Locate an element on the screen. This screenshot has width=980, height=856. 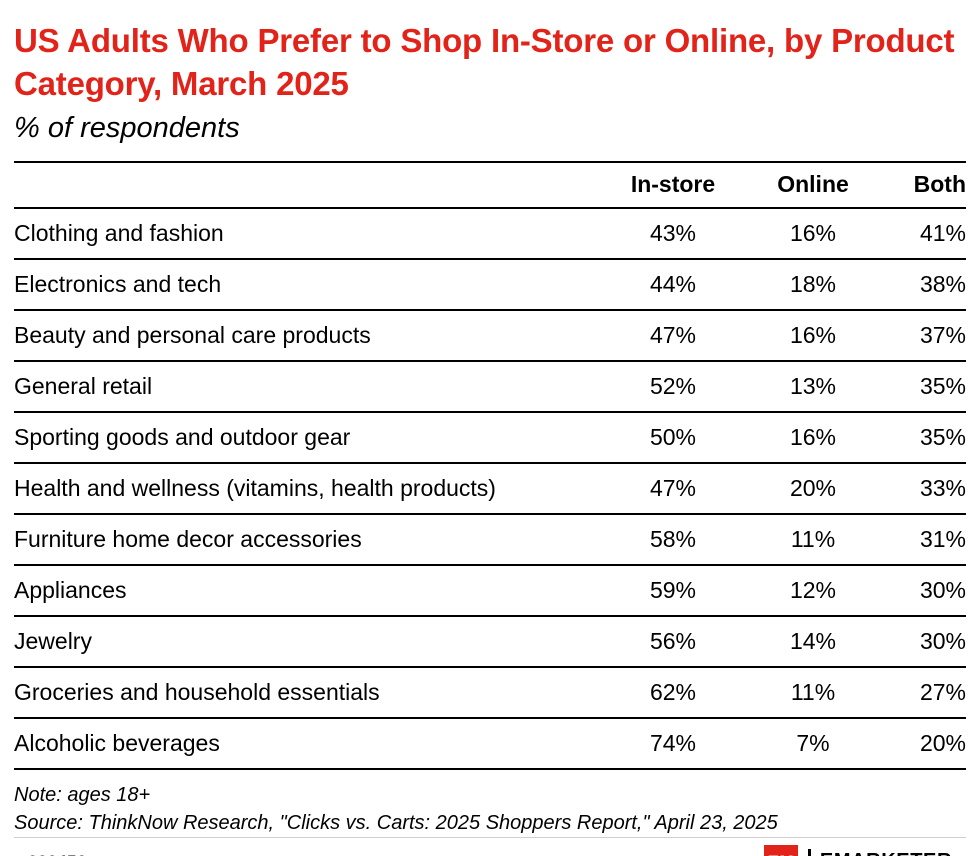
row-category: Electronics and tech is located at coordinates (305, 284).